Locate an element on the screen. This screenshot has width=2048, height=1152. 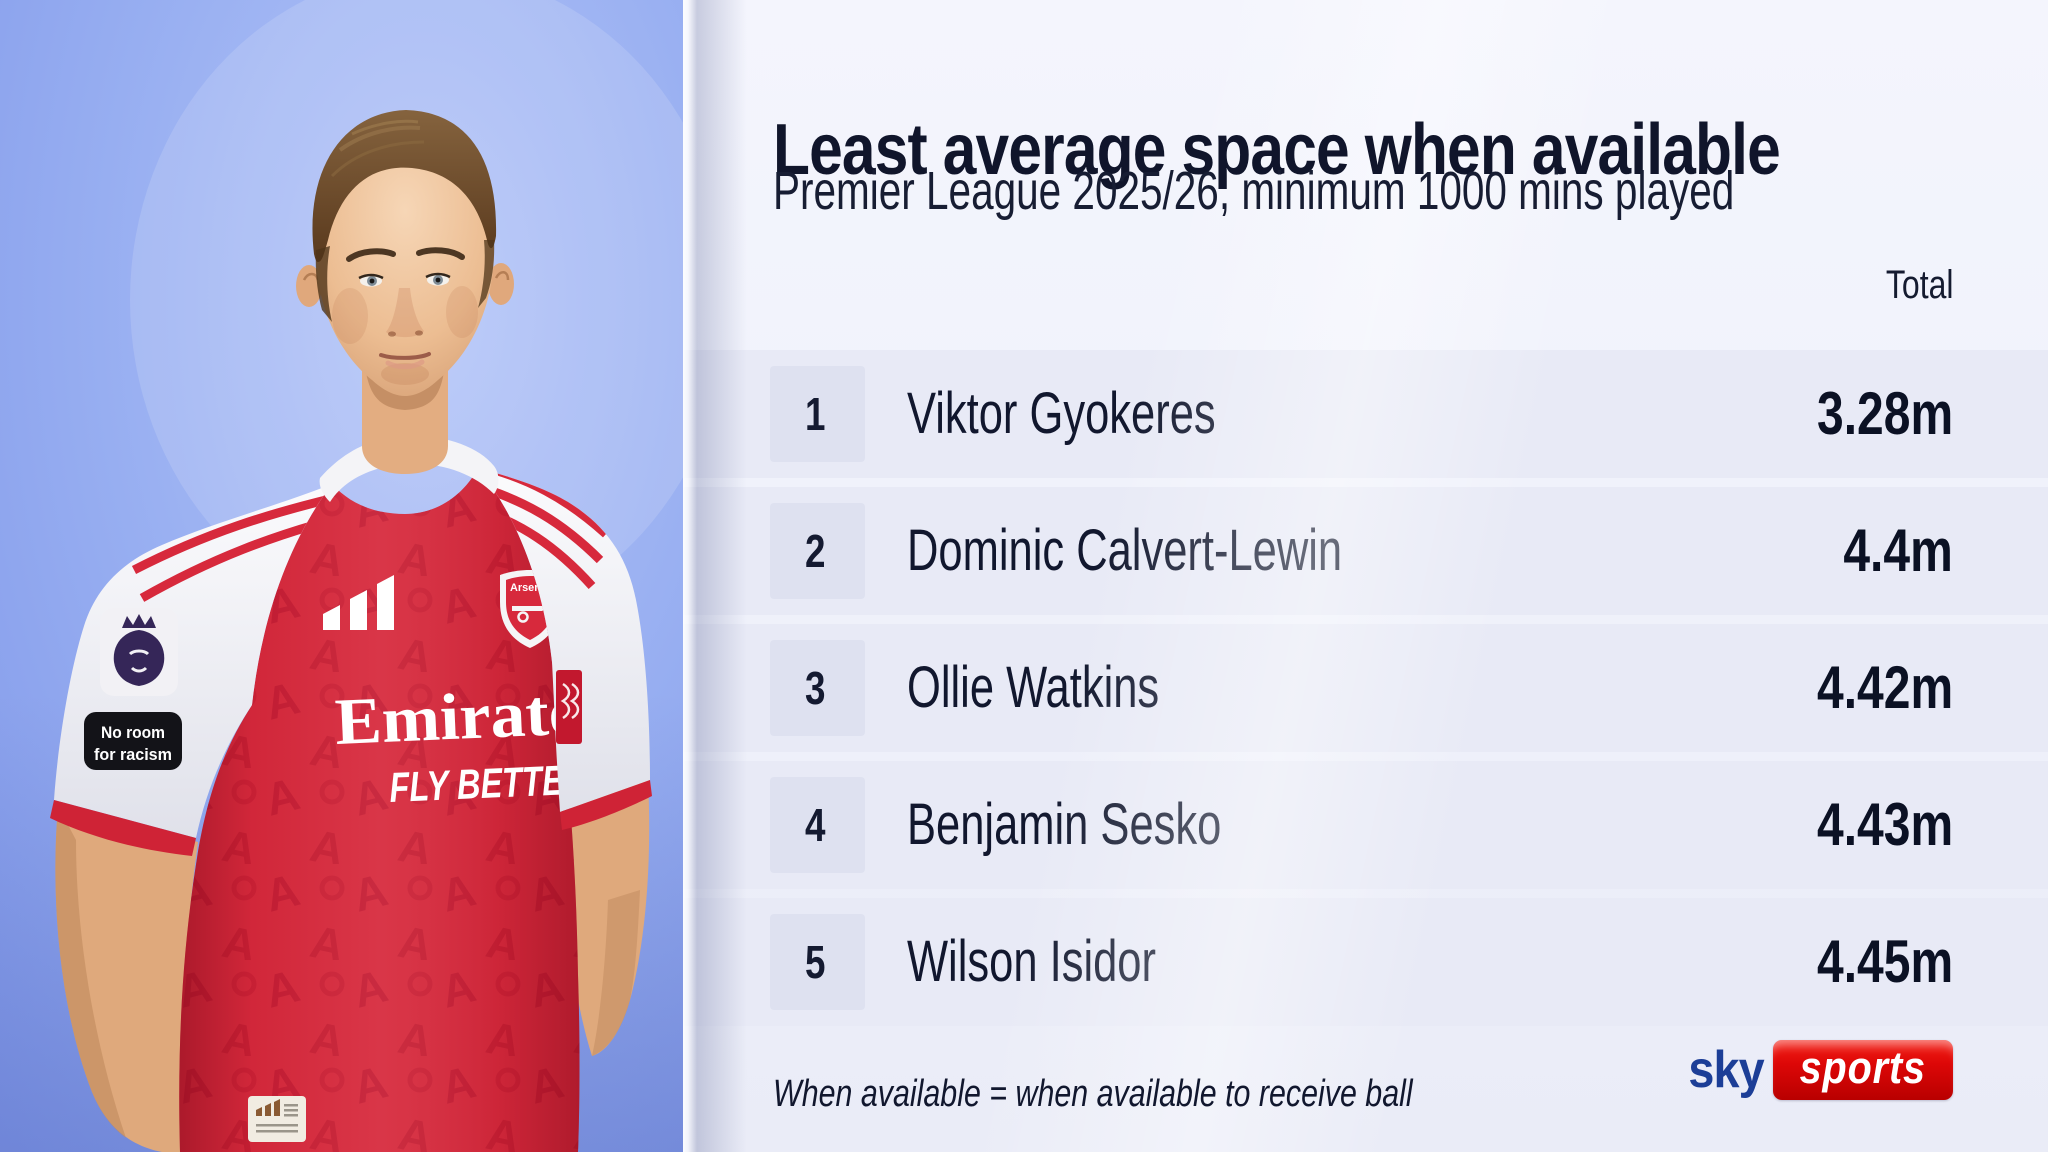
table-row-1: 1 Viktor Gyokeres 3.28m is located at coordinates (1365, 414).